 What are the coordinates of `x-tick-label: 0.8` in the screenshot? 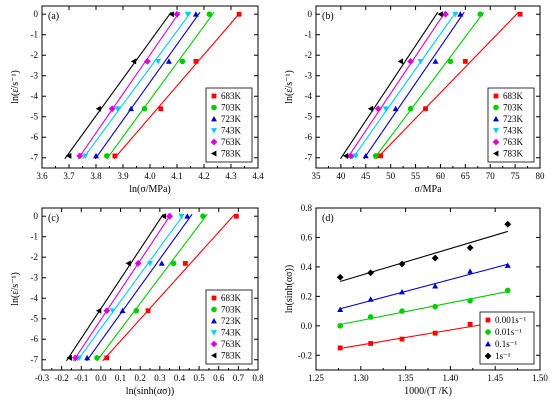 It's located at (258, 378).